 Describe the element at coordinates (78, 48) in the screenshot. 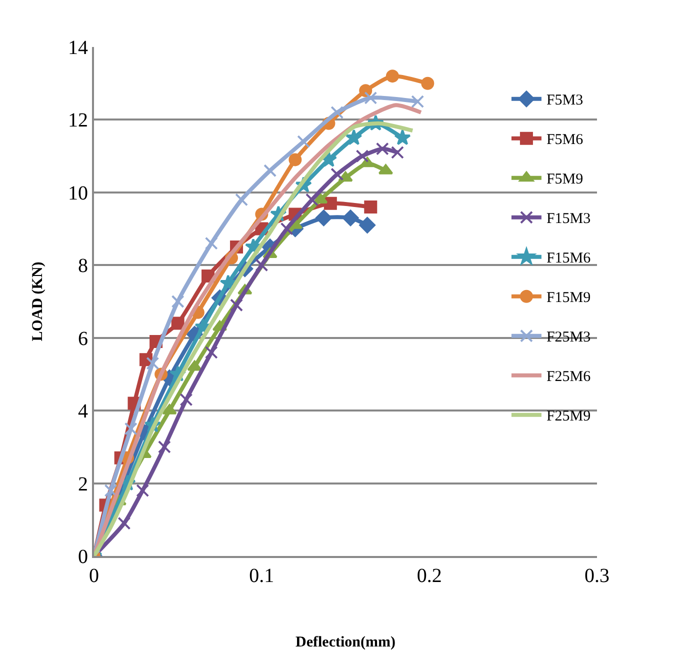

I see `y-tick-label: 14` at that location.